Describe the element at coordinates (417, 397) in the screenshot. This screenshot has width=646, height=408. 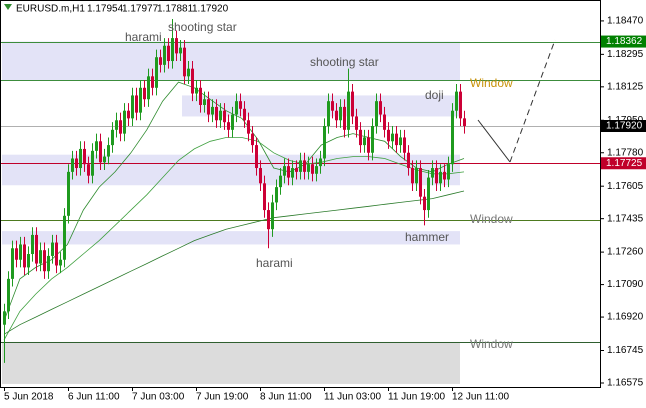
I see `x-tick-label: 11 Jun 19:00` at that location.